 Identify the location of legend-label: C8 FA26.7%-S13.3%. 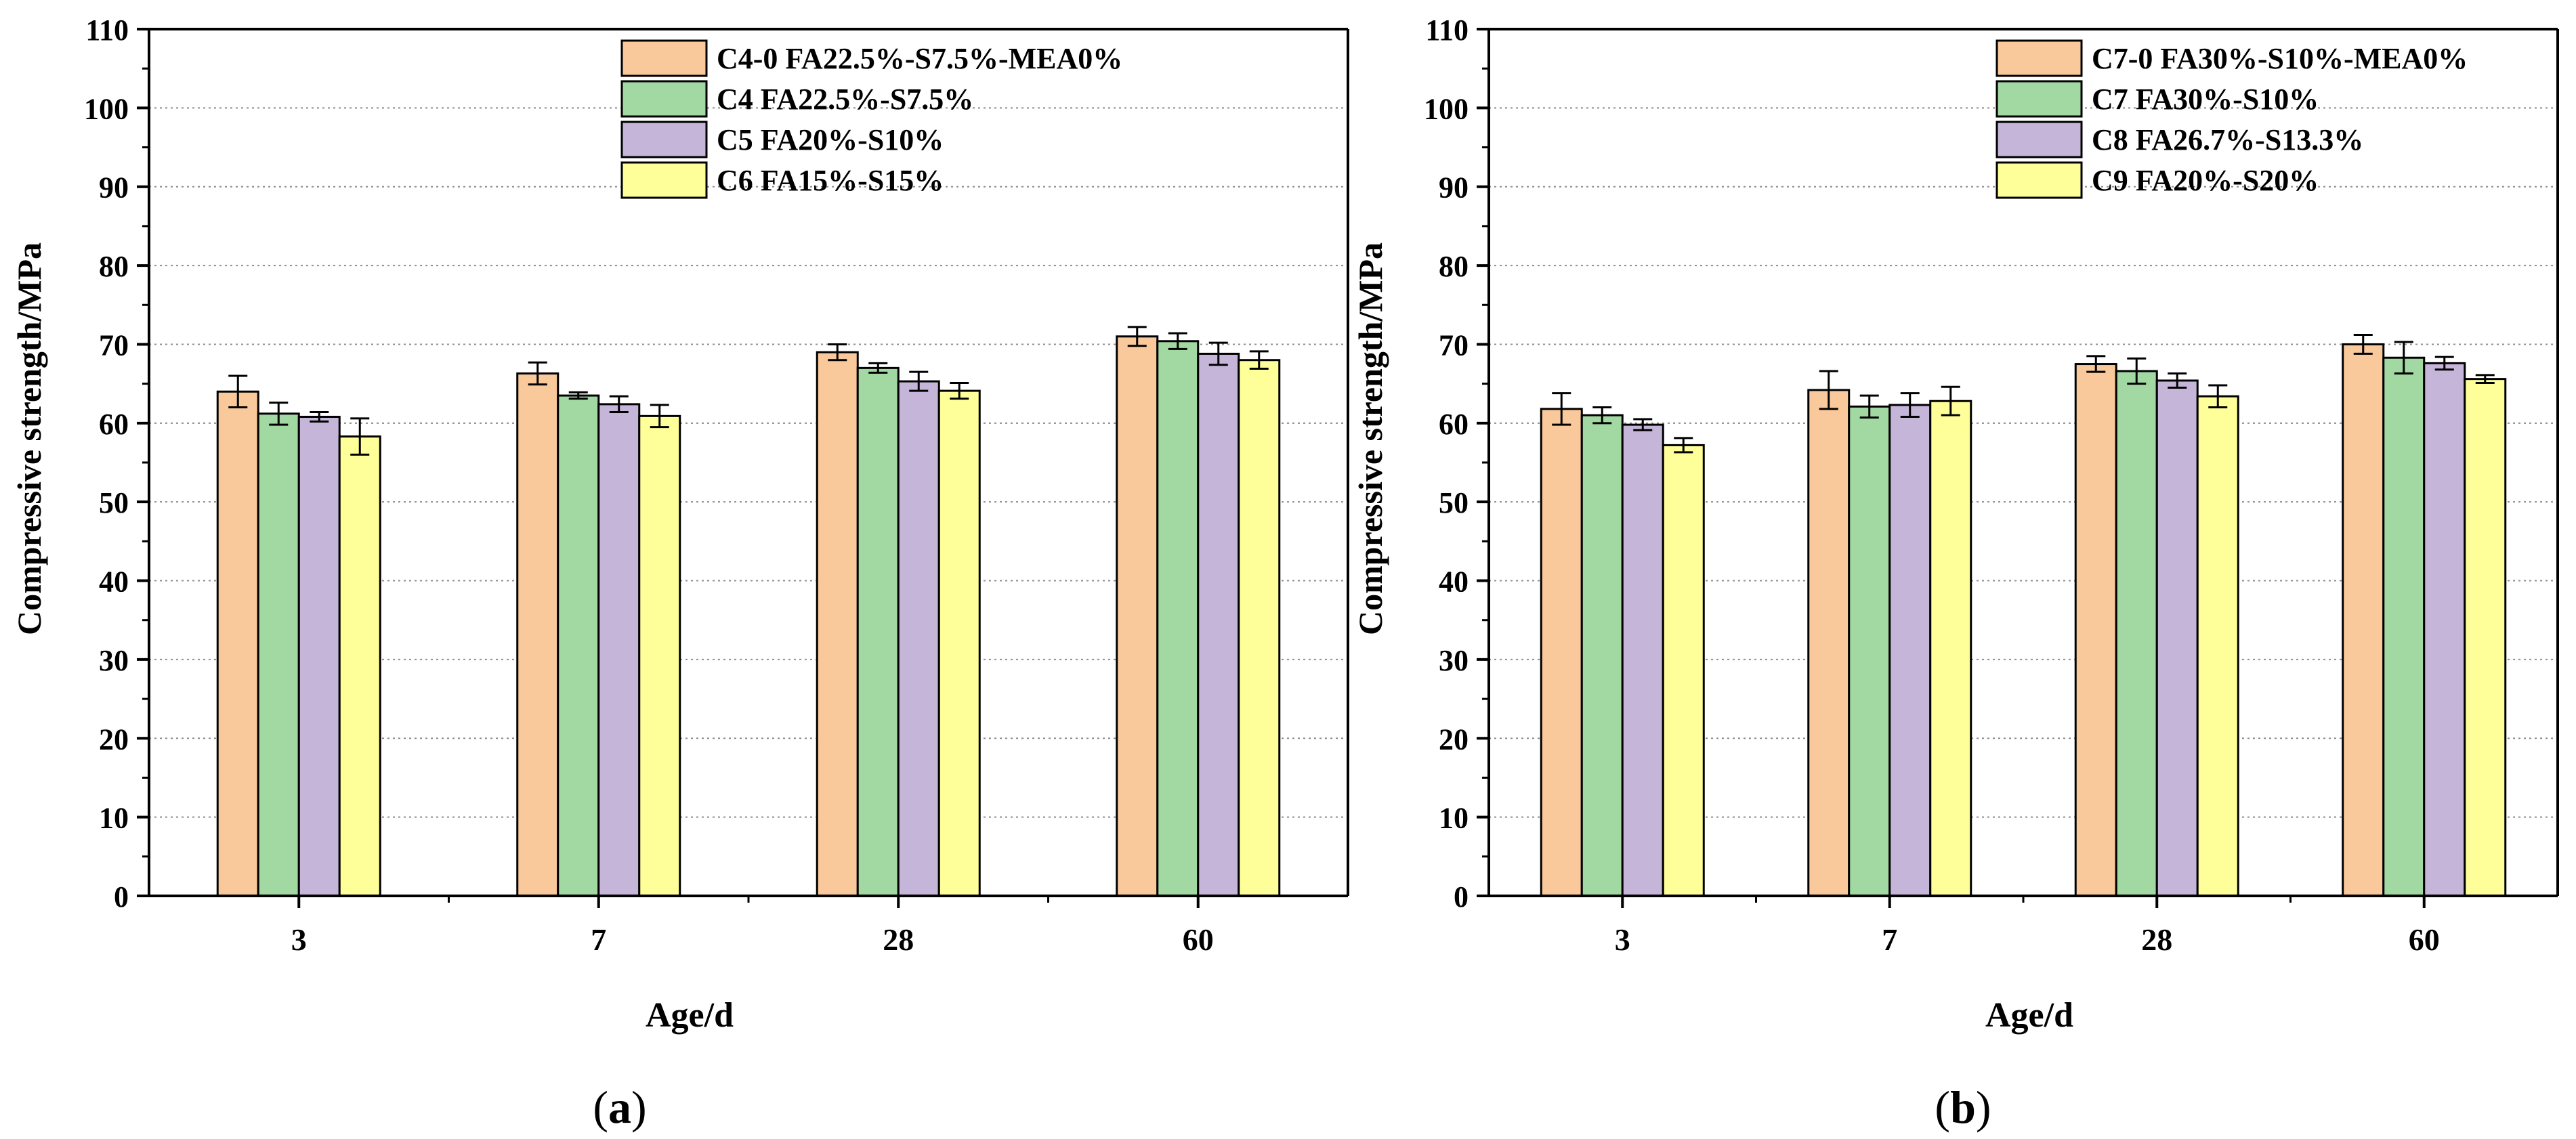
(2227, 139).